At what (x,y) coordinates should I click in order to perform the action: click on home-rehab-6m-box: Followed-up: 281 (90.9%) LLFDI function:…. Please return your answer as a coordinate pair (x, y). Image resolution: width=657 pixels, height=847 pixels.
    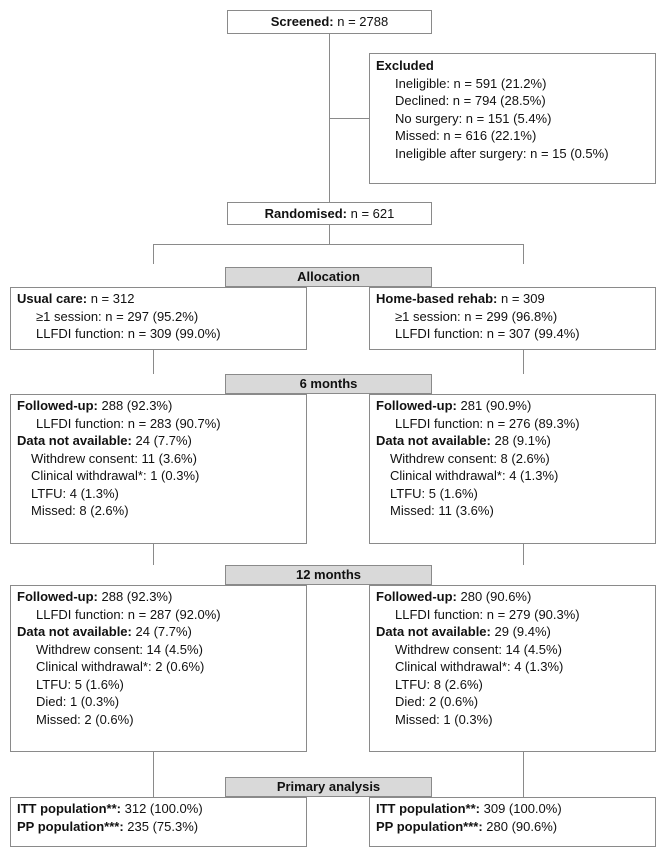
    Looking at the image, I should click on (512, 469).